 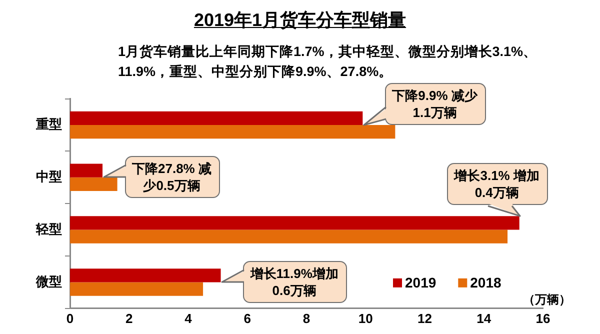 What do you see at coordinates (247, 318) in the screenshot?
I see `x-tick-label: 6` at bounding box center [247, 318].